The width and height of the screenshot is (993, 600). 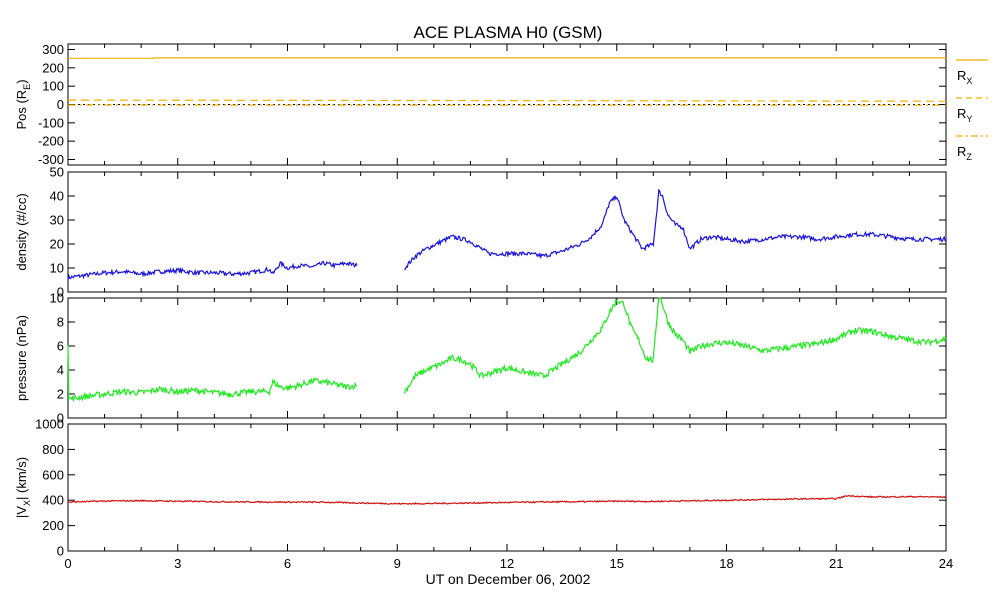 What do you see at coordinates (397, 563) in the screenshot?
I see `x-tick-label: 9` at bounding box center [397, 563].